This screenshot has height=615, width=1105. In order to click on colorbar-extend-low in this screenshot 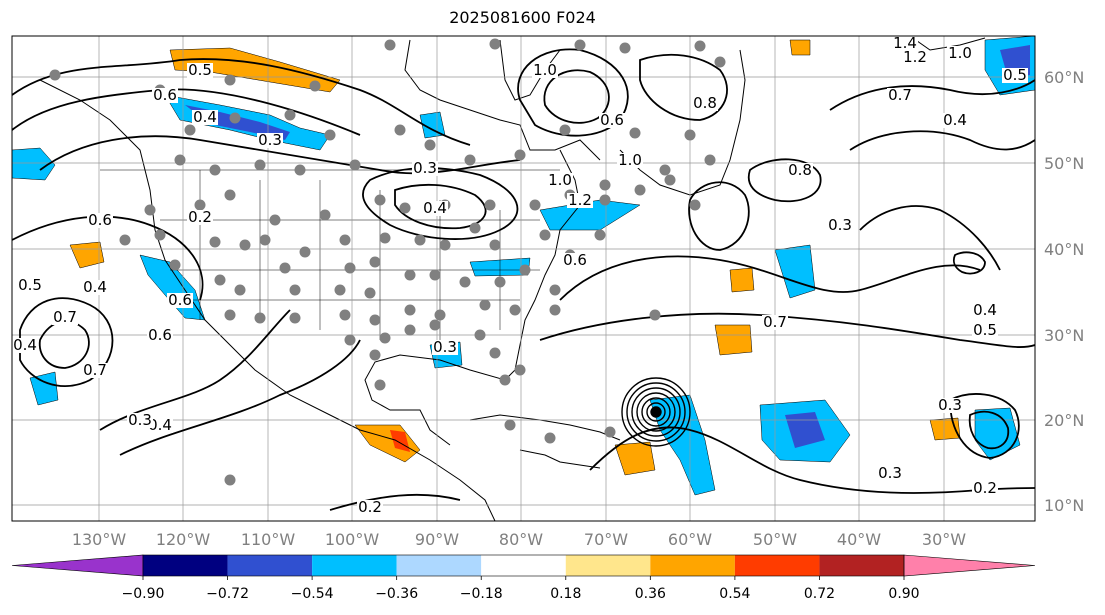, I will do `click(77, 565)`.